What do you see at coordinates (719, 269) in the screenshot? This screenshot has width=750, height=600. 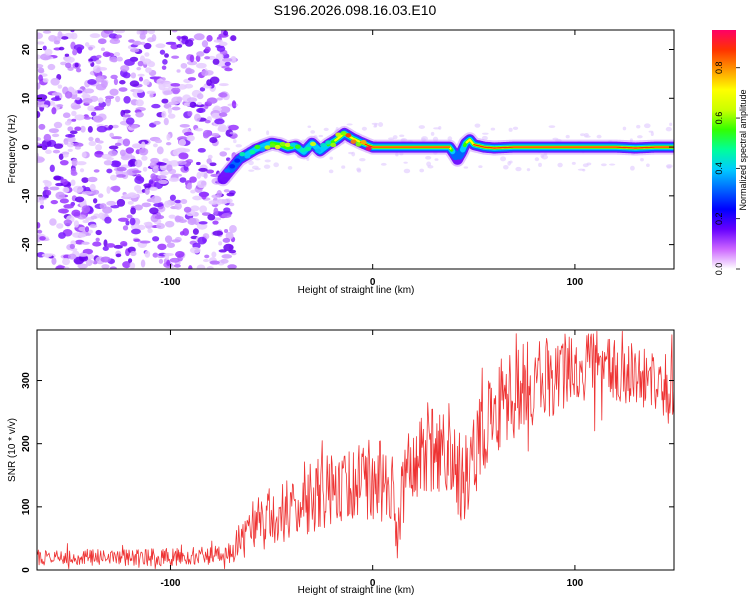 I see `colorbar-tick-label: 0.0` at bounding box center [719, 269].